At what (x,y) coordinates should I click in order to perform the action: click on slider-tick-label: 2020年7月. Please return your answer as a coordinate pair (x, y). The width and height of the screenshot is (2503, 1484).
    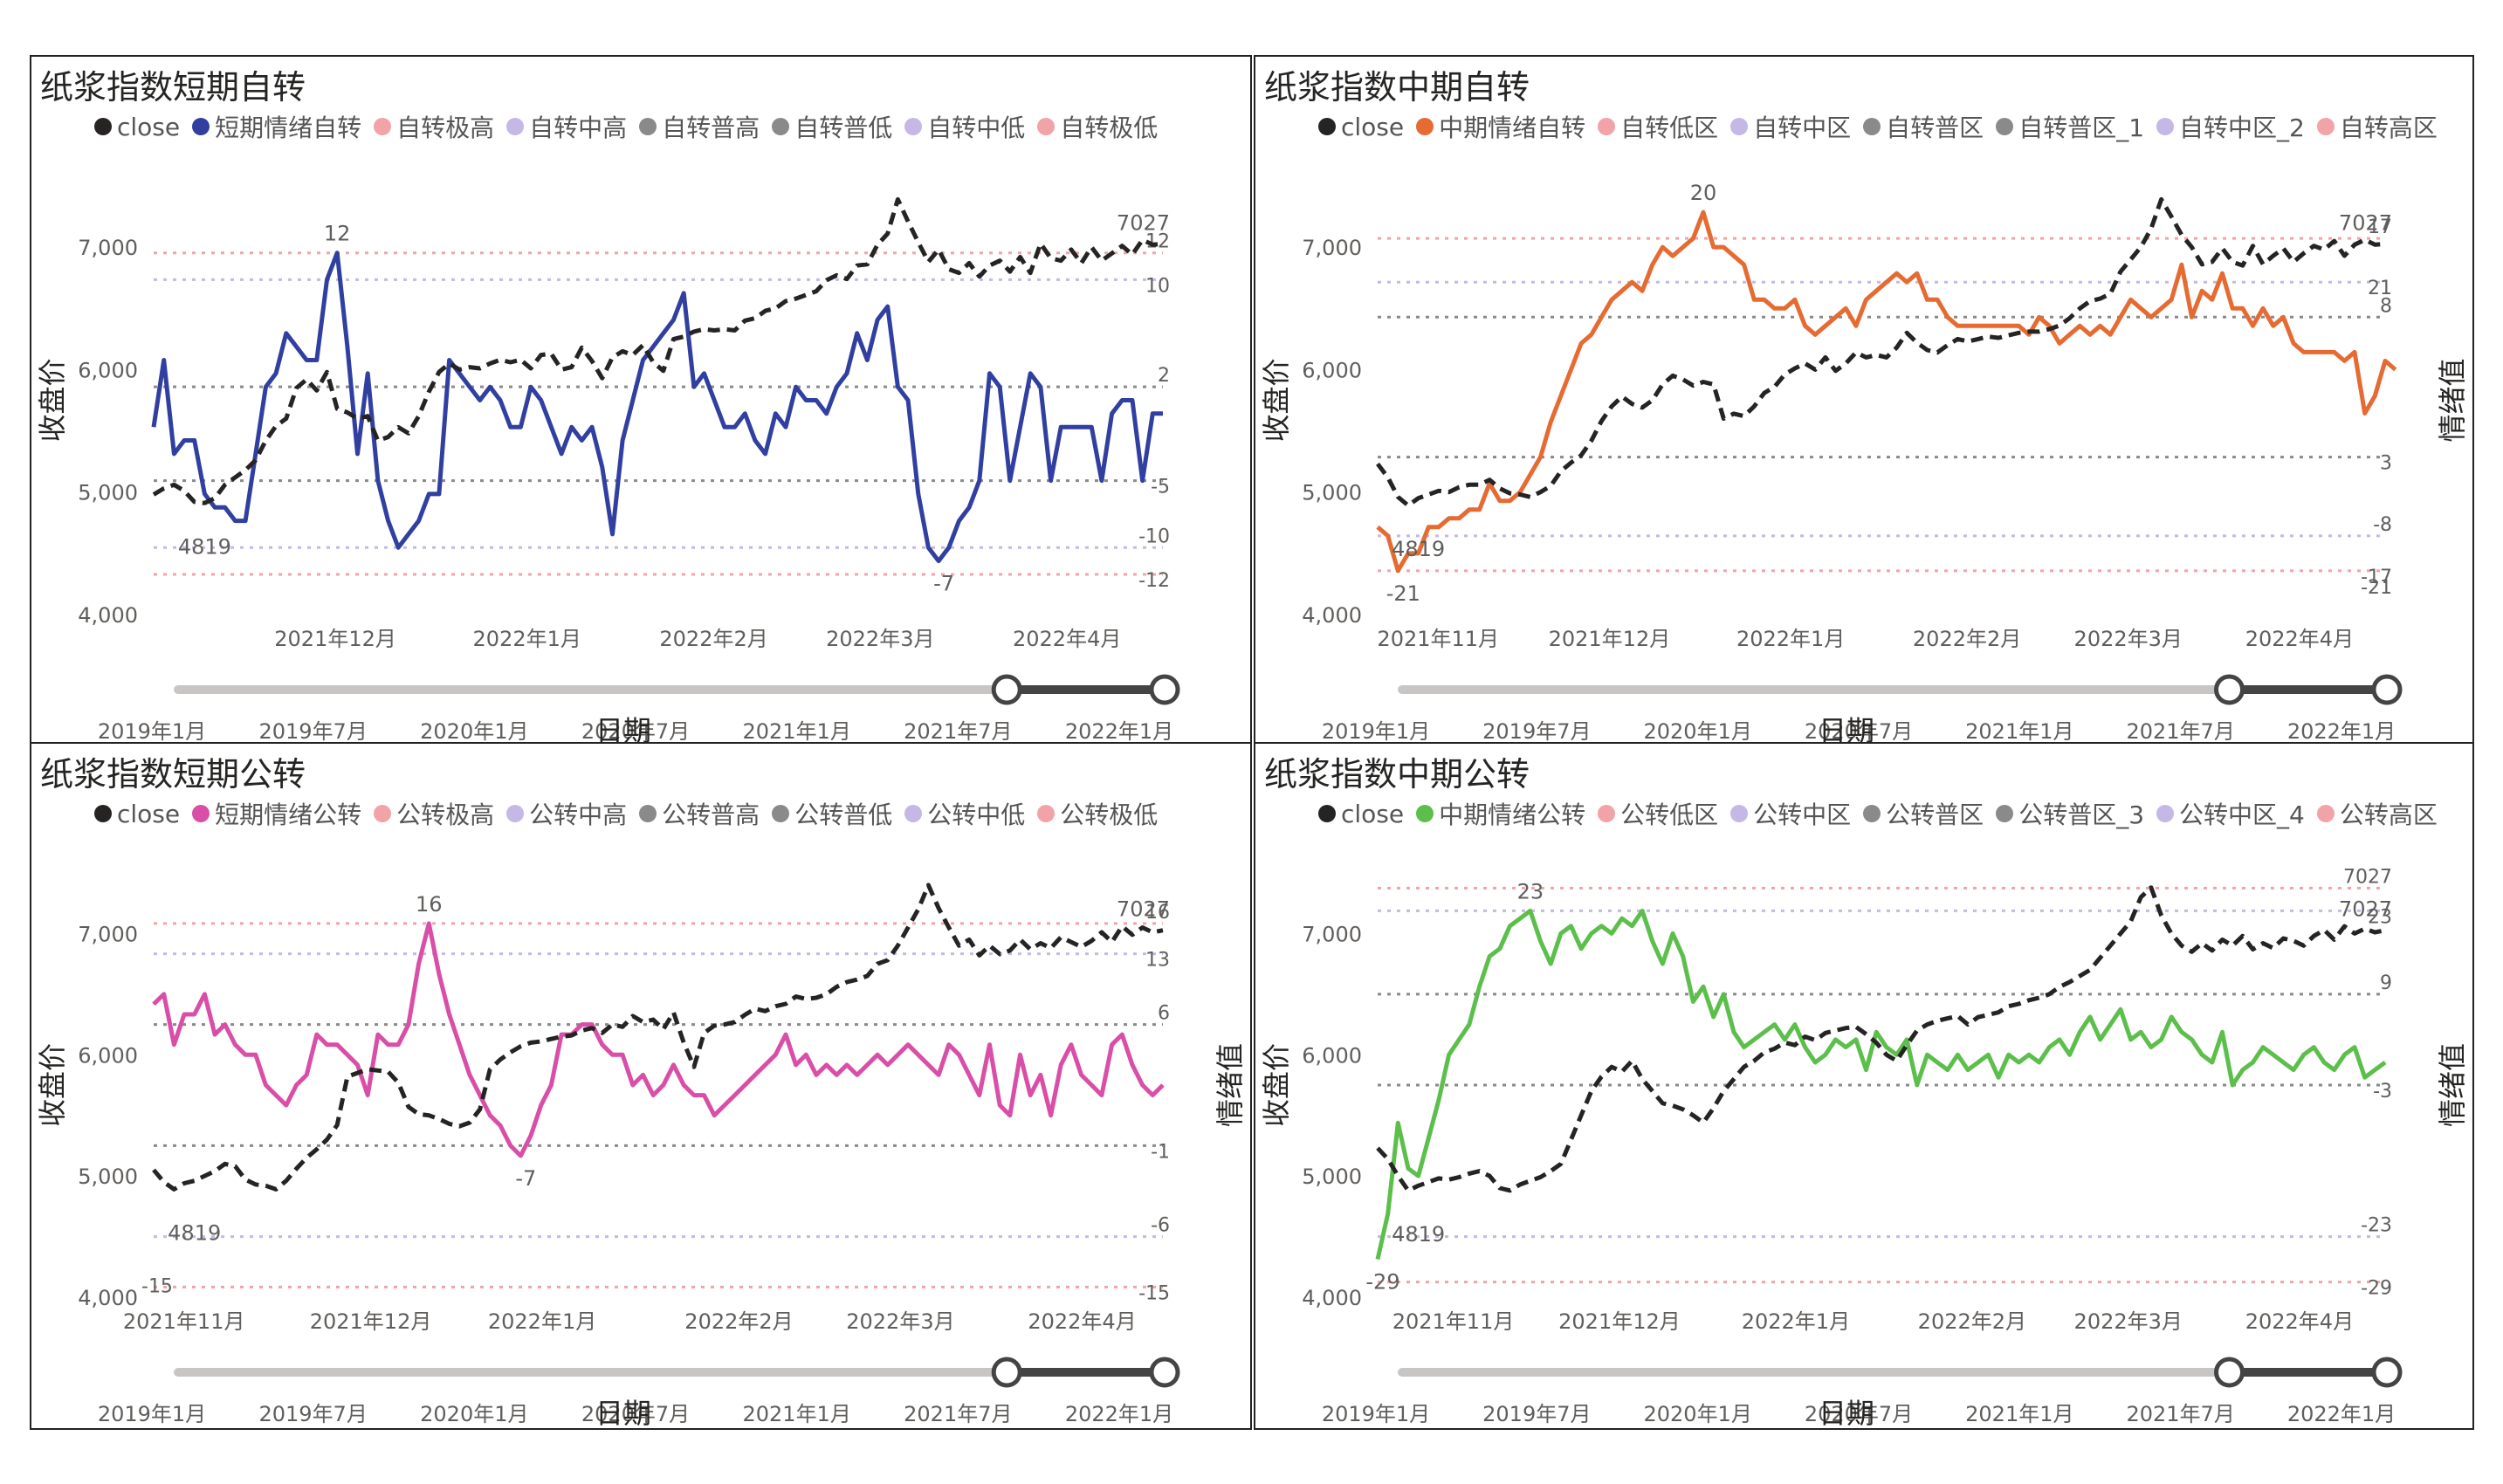
    Looking at the image, I should click on (635, 1414).